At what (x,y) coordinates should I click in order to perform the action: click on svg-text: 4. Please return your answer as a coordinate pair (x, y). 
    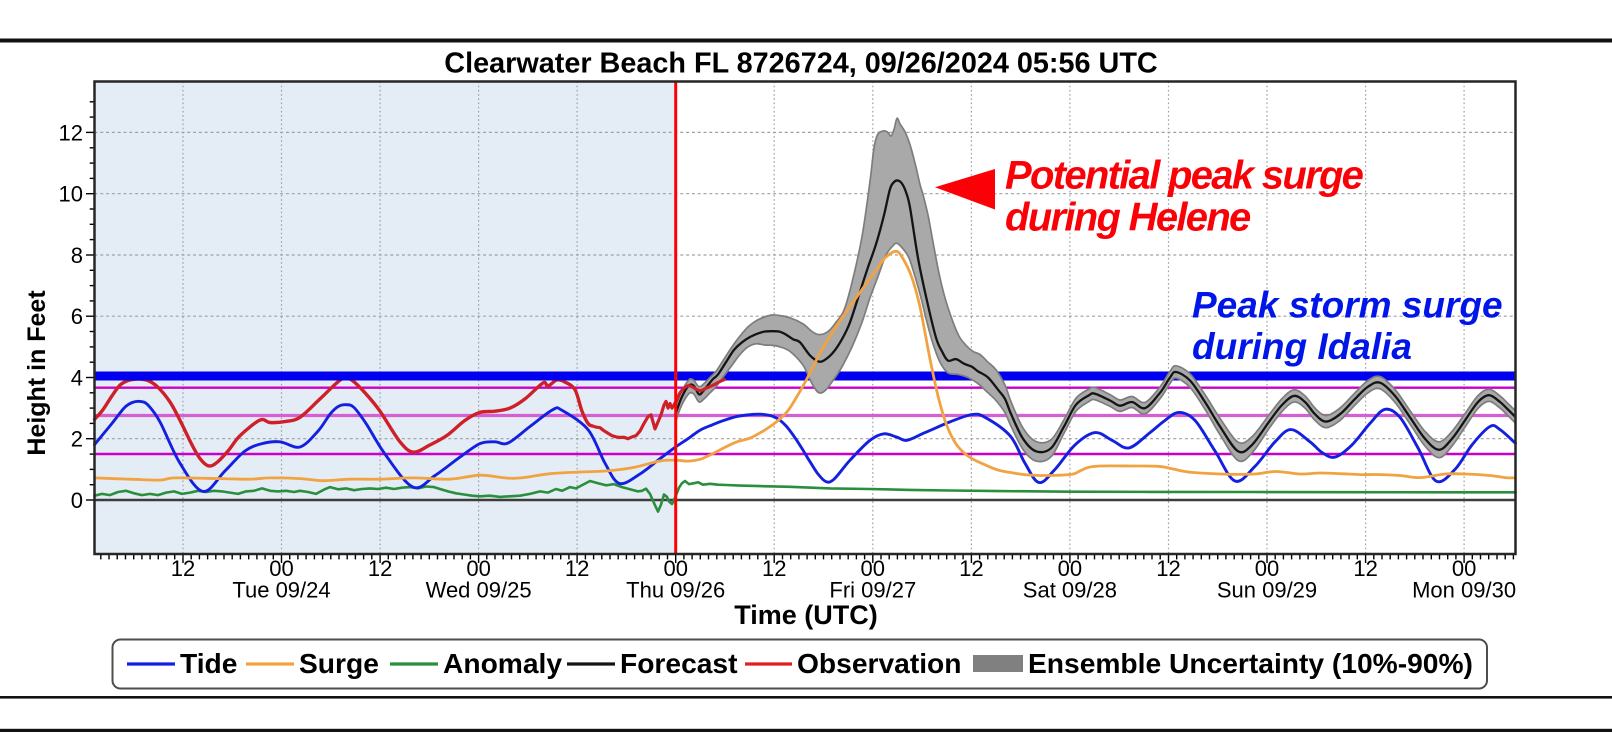
    Looking at the image, I should click on (77, 378).